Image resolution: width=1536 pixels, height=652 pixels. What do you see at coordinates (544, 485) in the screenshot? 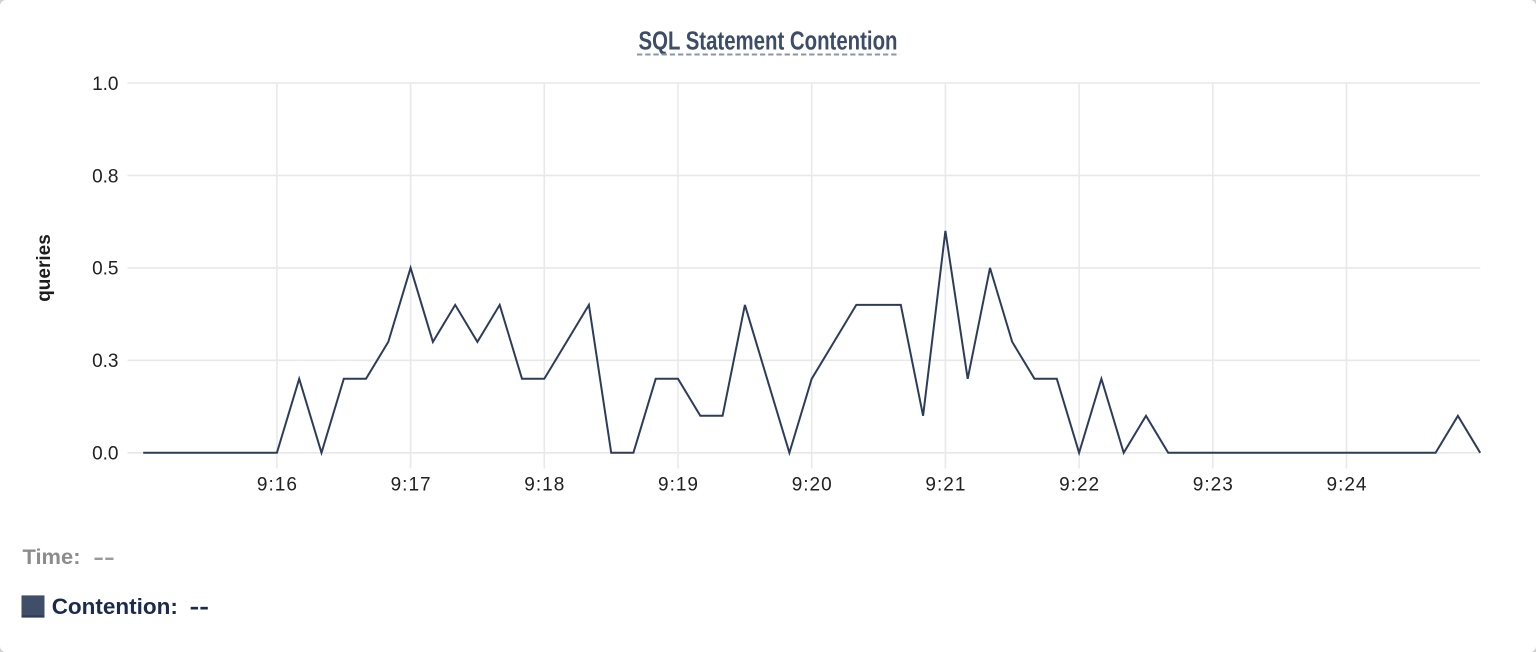
I see `svg-text: 9:18` at bounding box center [544, 485].